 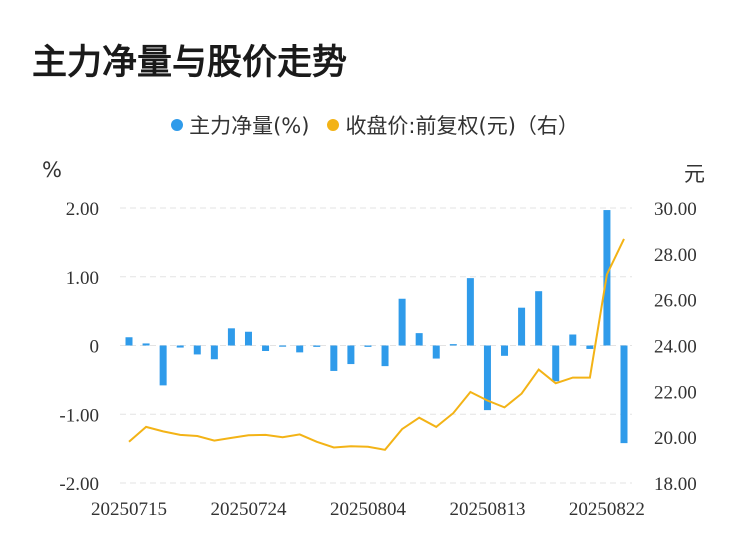 What do you see at coordinates (129, 509) in the screenshot?
I see `x-tick-label: 20250715` at bounding box center [129, 509].